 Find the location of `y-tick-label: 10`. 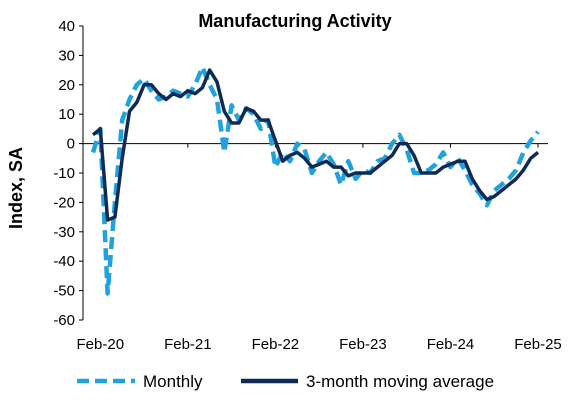

y-tick-label: 10 is located at coordinates (66, 114).